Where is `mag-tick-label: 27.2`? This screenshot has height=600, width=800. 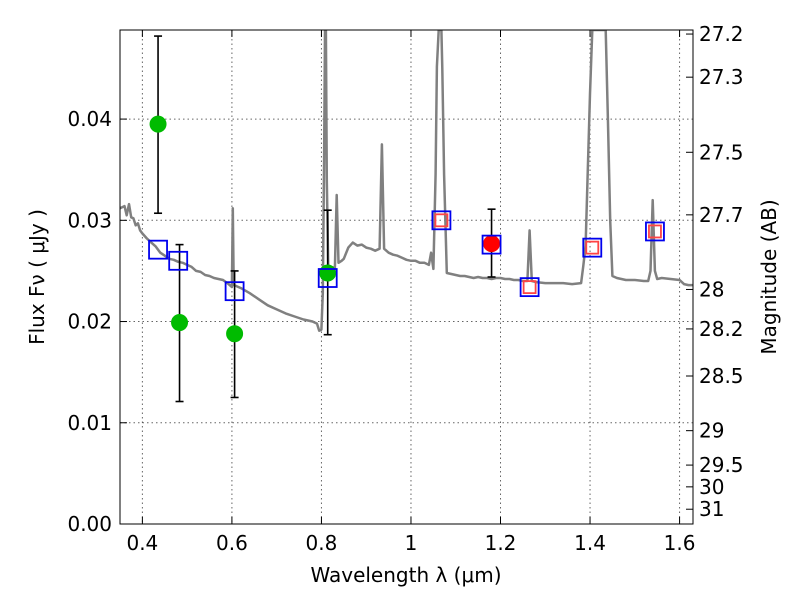
mag-tick-label: 27.2 is located at coordinates (721, 34).